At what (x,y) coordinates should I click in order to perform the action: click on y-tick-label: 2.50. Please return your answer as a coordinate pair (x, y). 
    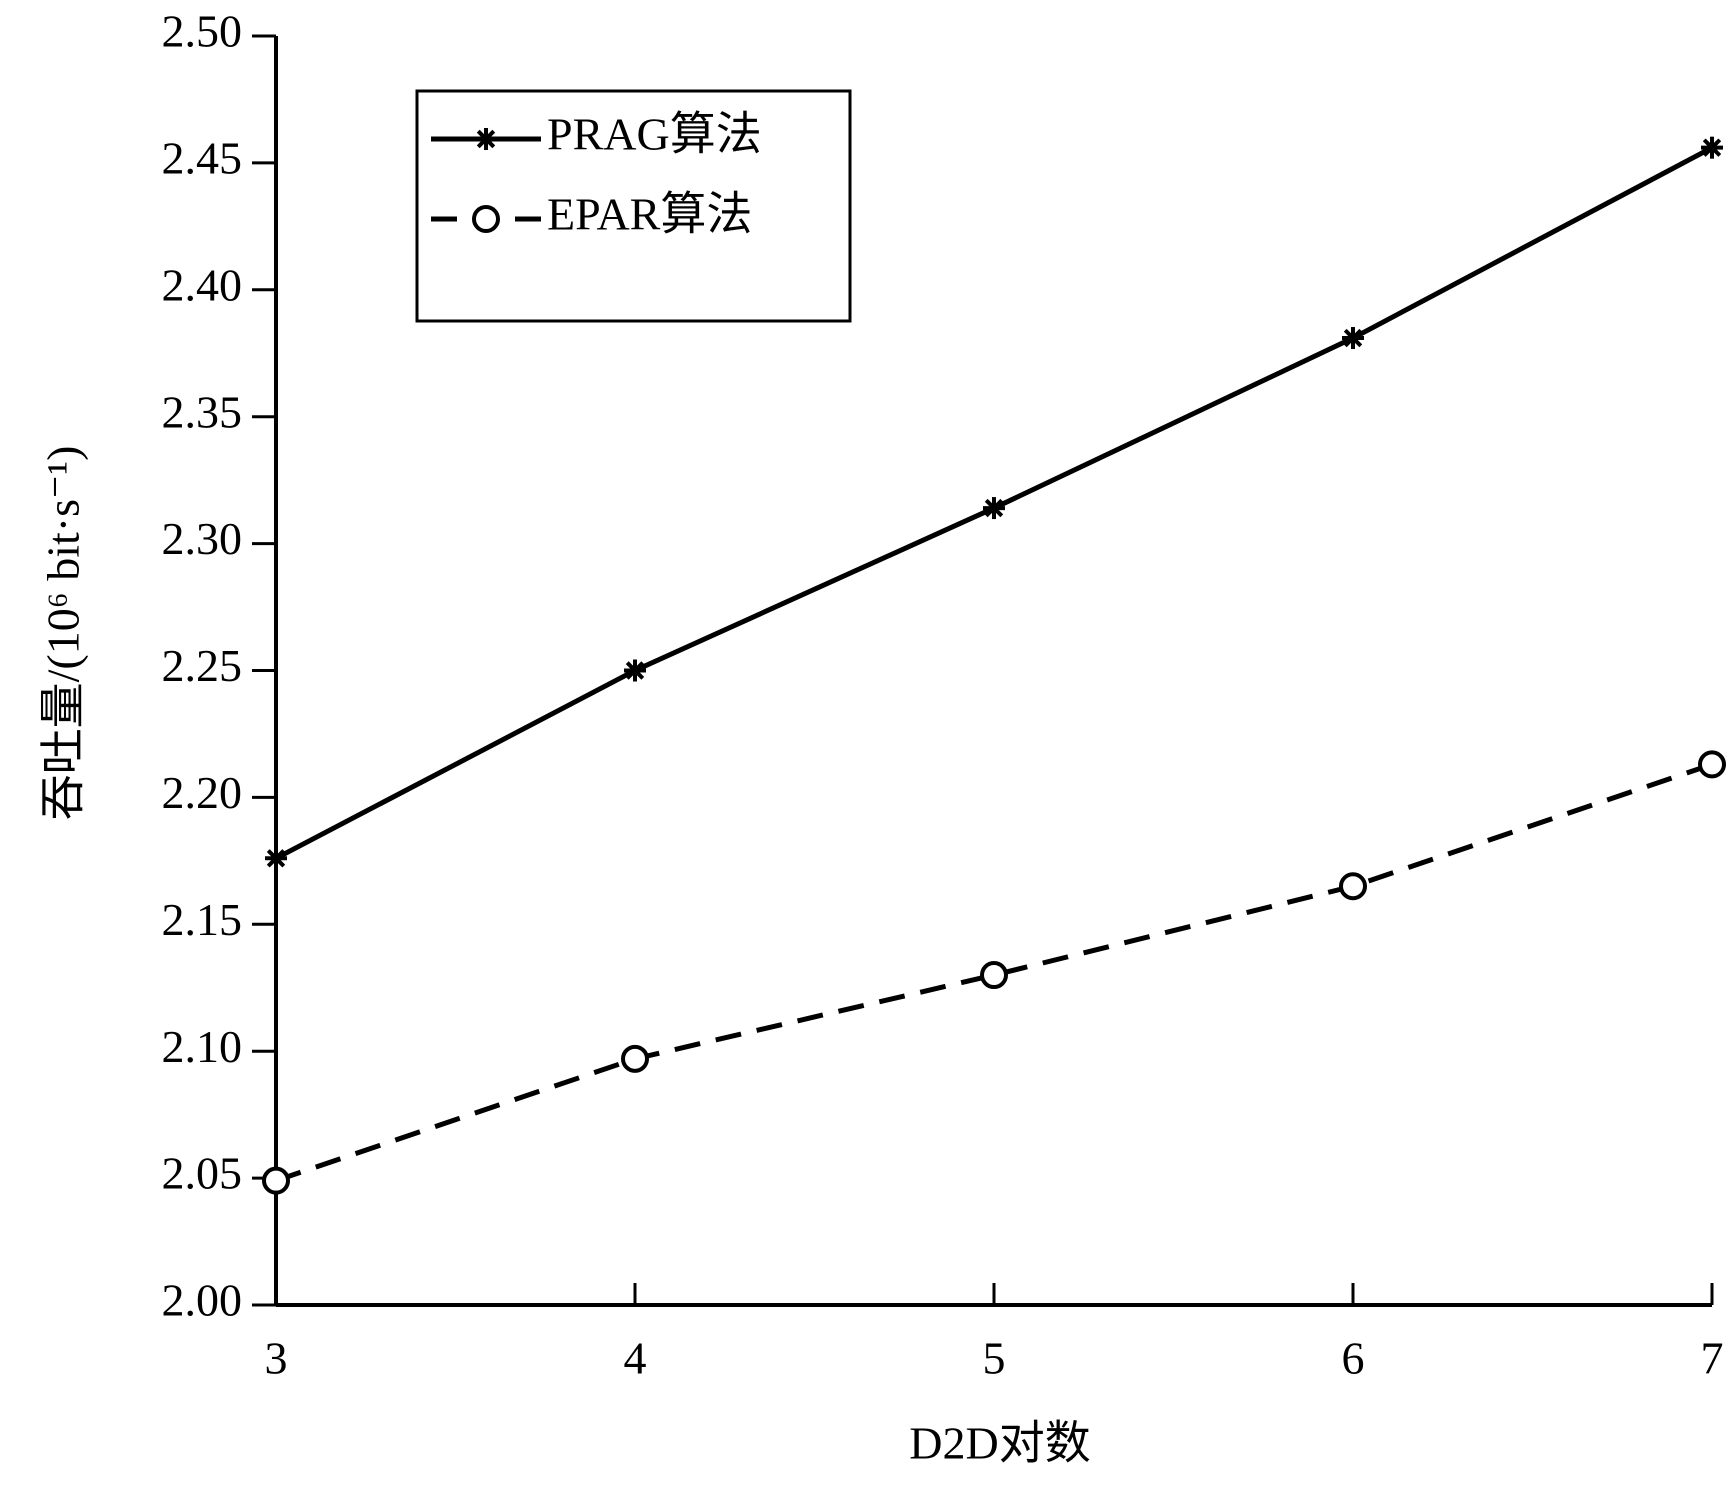
    Looking at the image, I should click on (202, 31).